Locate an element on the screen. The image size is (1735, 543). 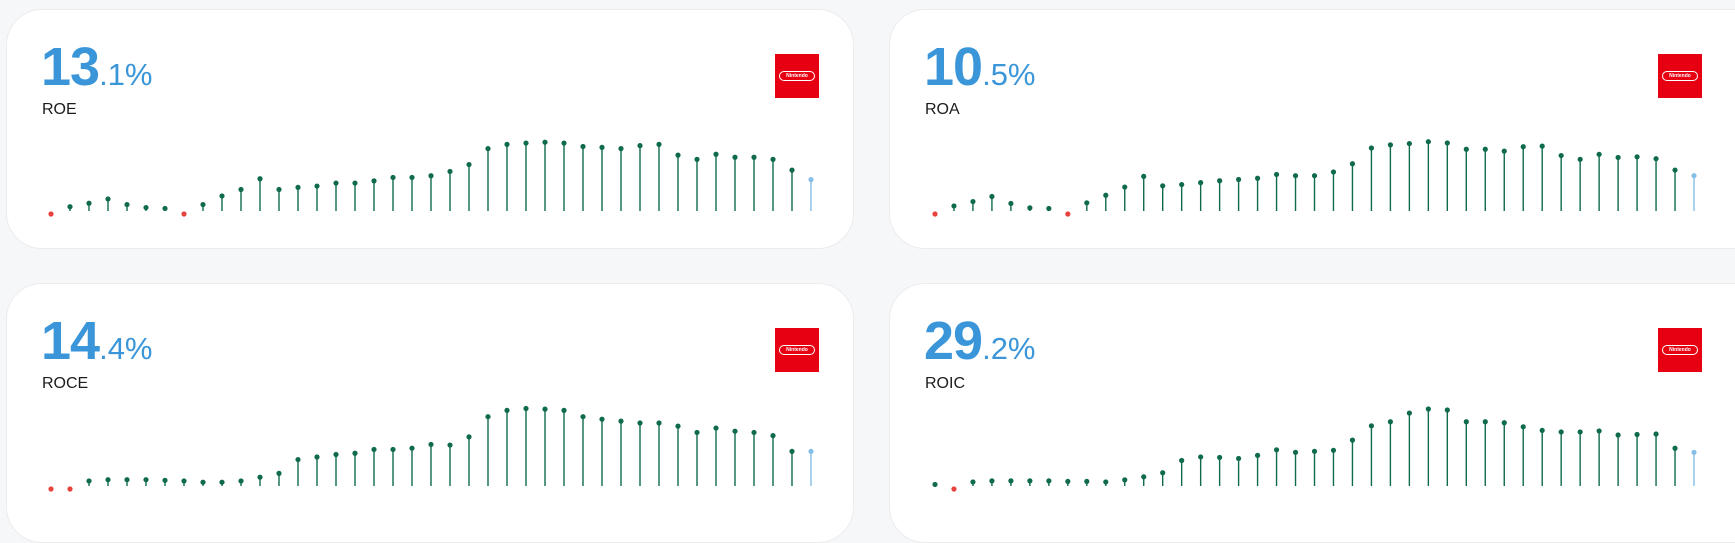
roic-negative-point is located at coordinates (954, 489).